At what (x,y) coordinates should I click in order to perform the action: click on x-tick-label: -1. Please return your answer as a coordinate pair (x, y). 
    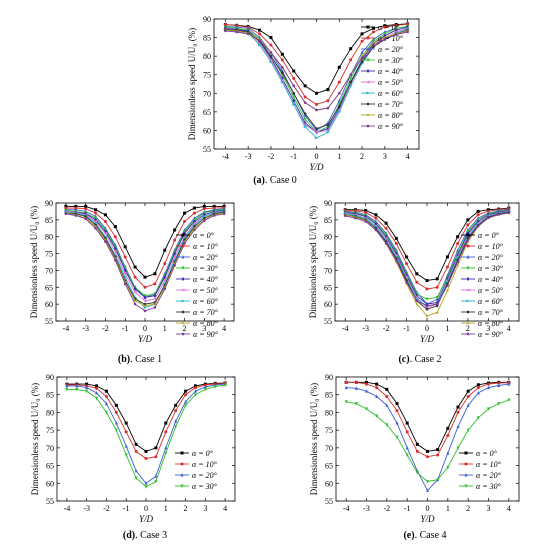
    Looking at the image, I should click on (125, 328).